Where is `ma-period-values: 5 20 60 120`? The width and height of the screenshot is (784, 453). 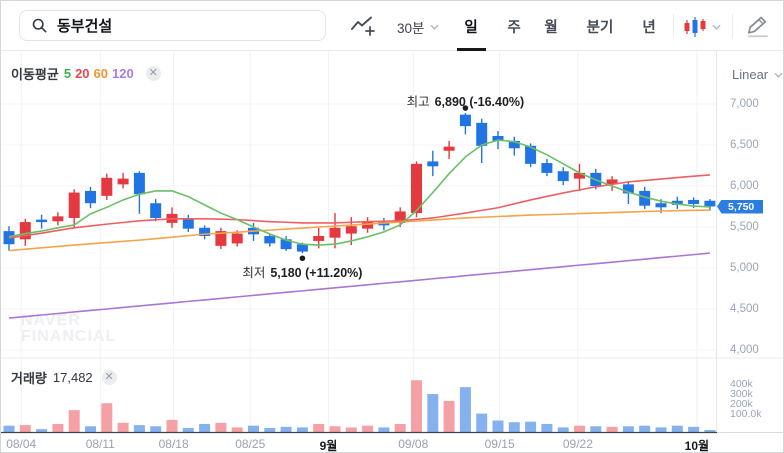 ma-period-values: 5 20 60 120 is located at coordinates (101, 73).